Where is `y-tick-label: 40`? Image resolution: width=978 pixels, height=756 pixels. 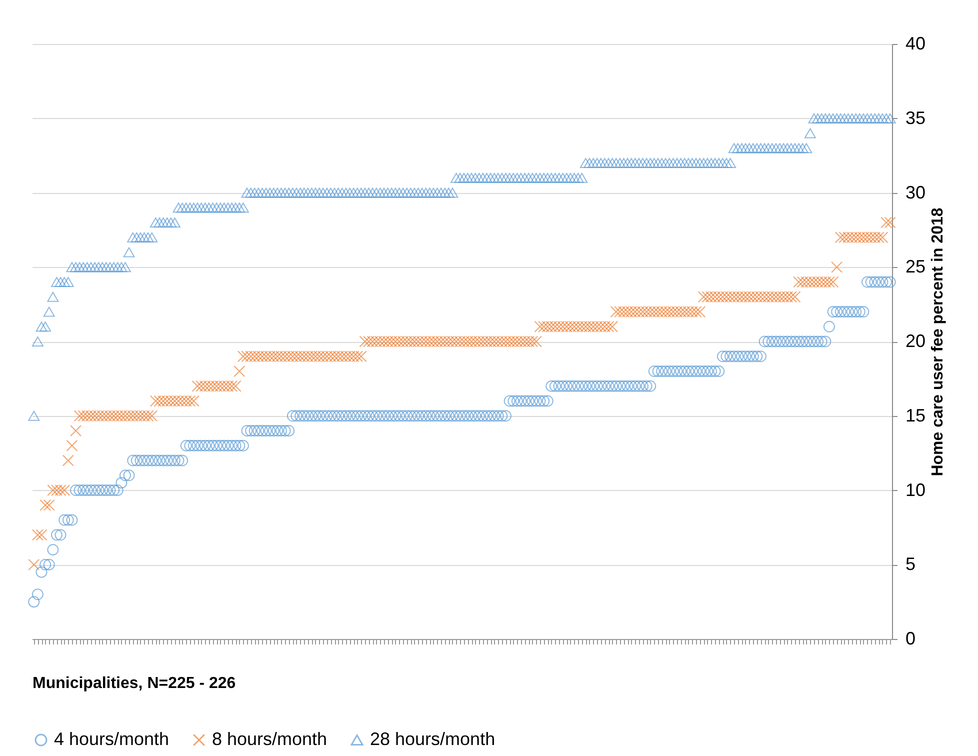 y-tick-label: 40 is located at coordinates (916, 44).